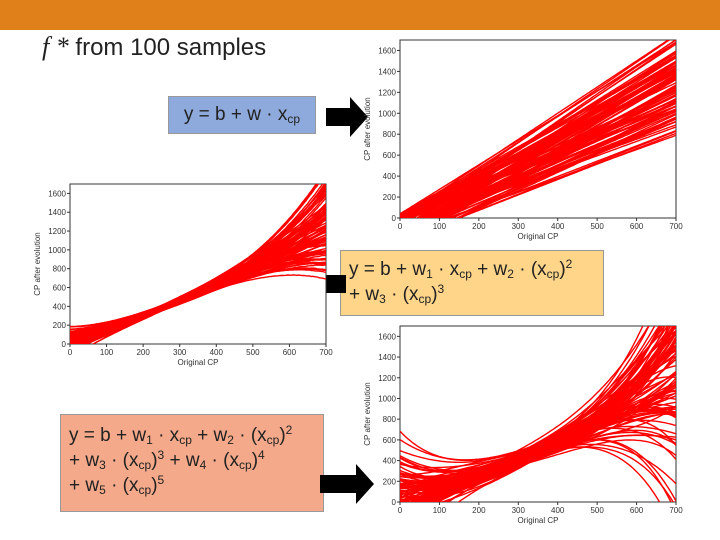 The image size is (720, 540). Describe the element at coordinates (242, 115) in the screenshot. I see `linear-model-equation: y = b + w · xcp` at that location.